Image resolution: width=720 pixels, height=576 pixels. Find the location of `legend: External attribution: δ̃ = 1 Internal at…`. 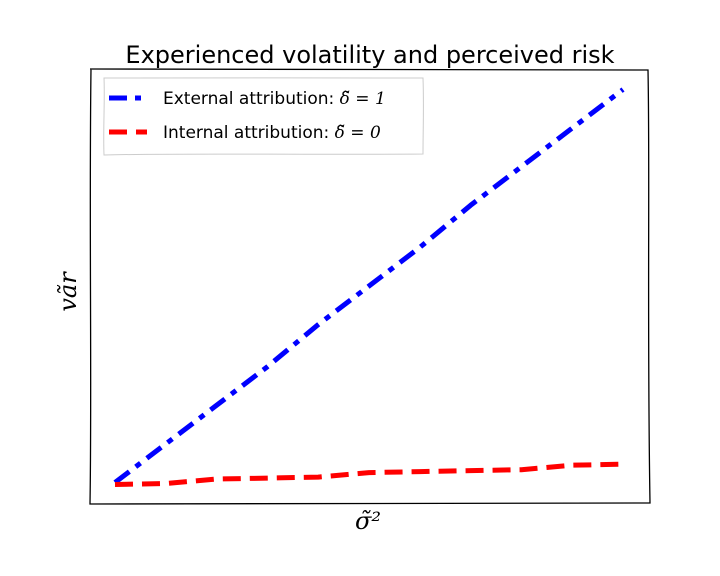

legend: External attribution: δ̃ = 1 Internal at… is located at coordinates (263, 116).